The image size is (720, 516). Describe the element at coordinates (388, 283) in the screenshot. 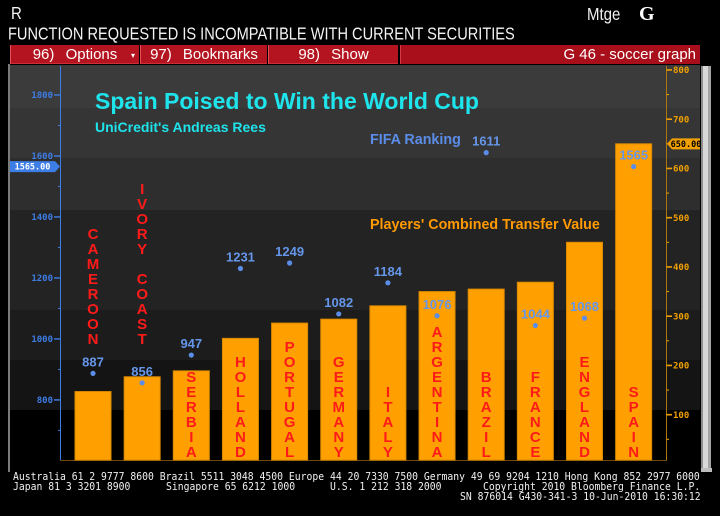

I see `fifa-ranking-point-italy` at that location.